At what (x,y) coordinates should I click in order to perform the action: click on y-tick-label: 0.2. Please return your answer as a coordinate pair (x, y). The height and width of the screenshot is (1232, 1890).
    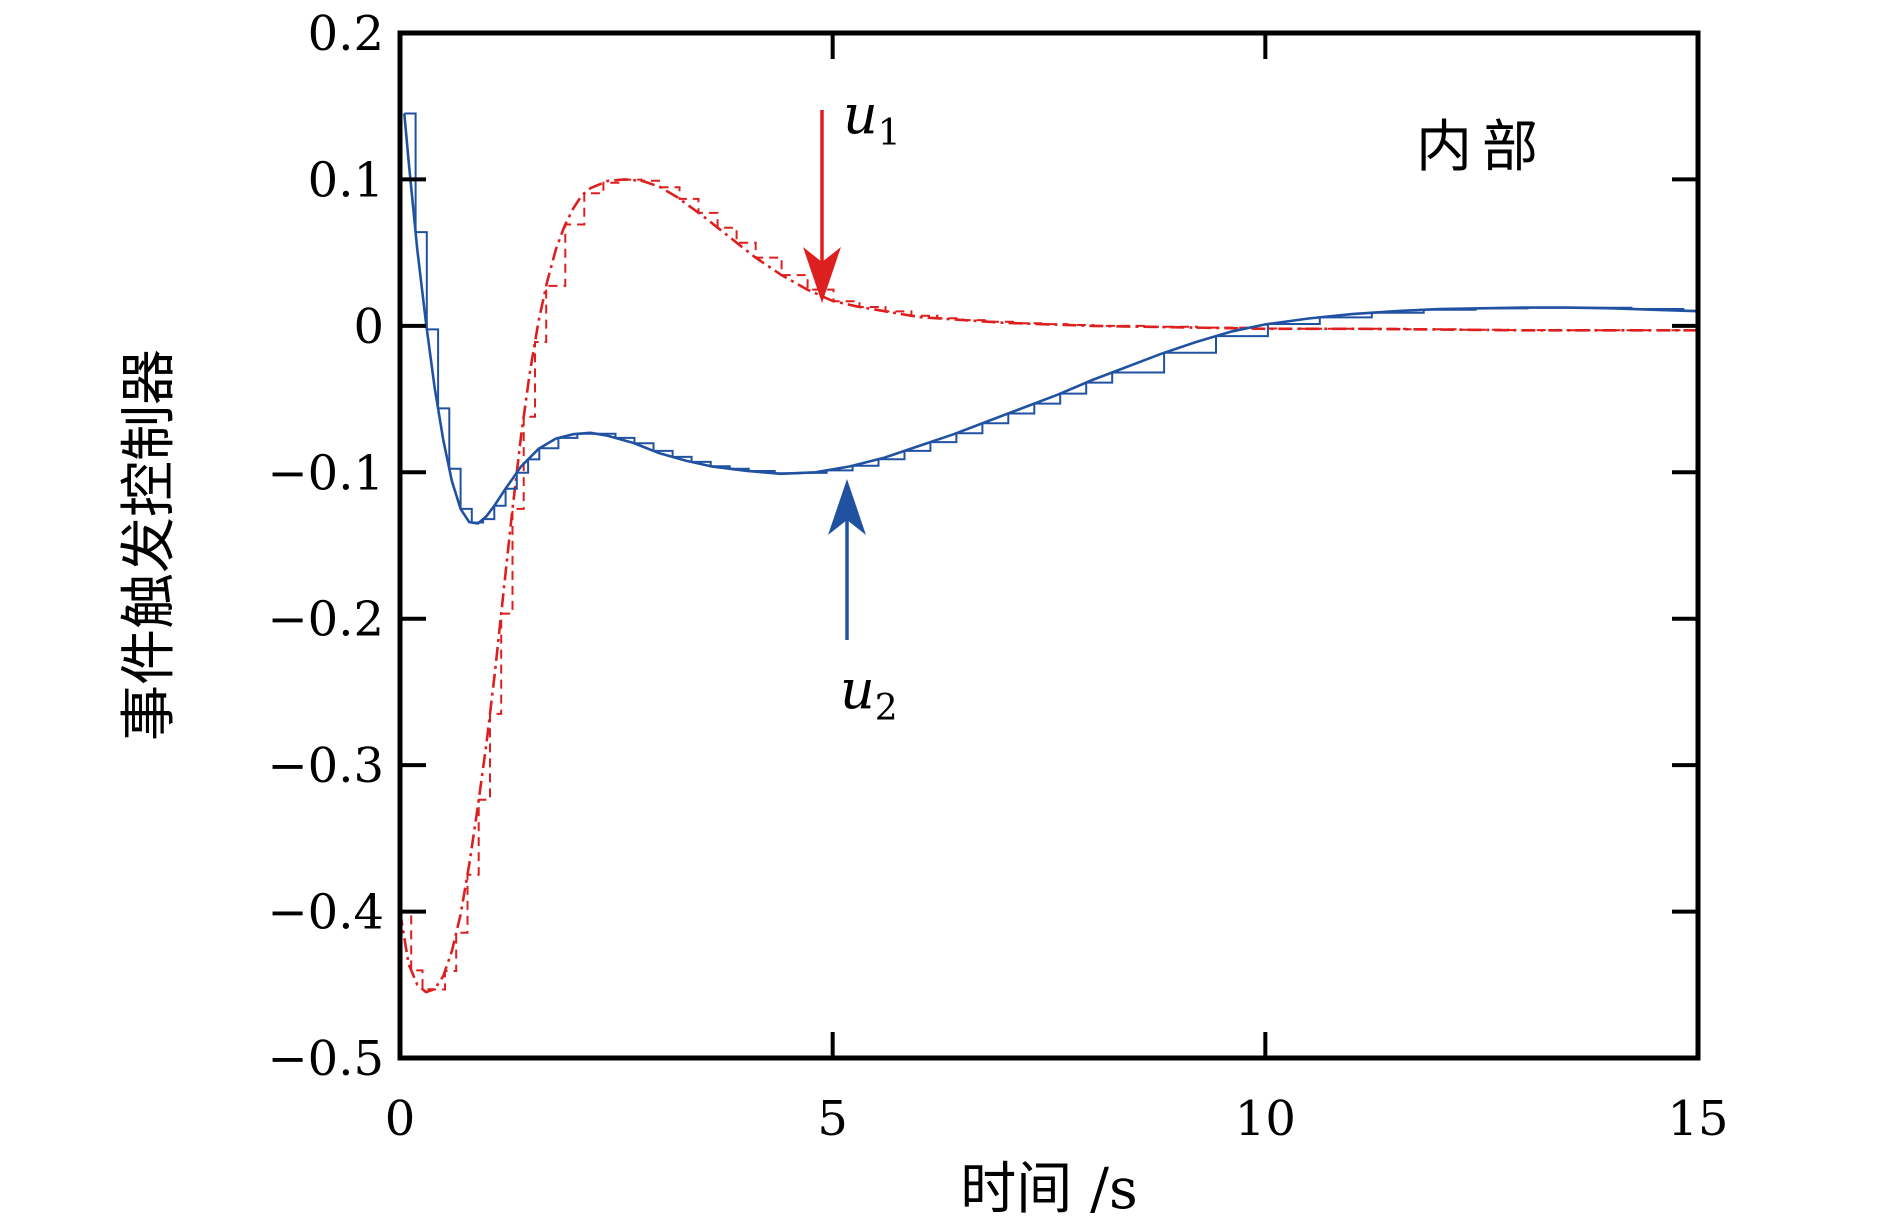
    Looking at the image, I should click on (346, 34).